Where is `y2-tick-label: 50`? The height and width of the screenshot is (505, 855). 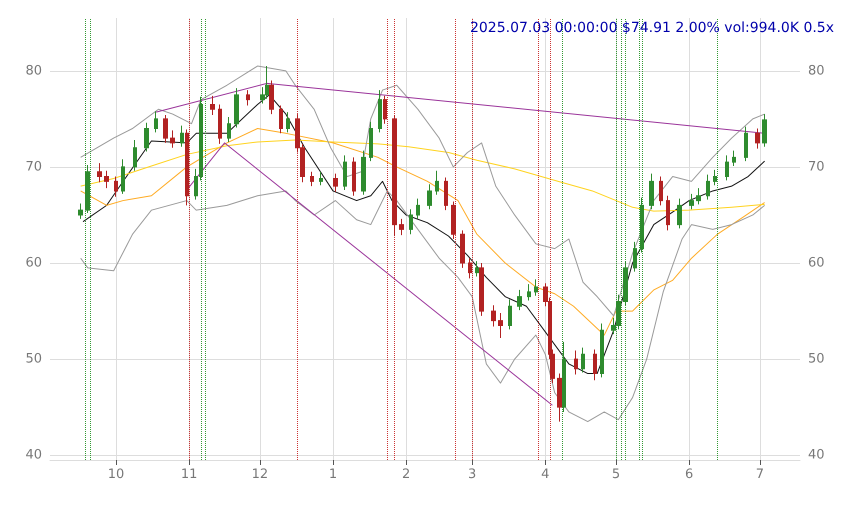 y2-tick-label: 50 is located at coordinates (816, 359).